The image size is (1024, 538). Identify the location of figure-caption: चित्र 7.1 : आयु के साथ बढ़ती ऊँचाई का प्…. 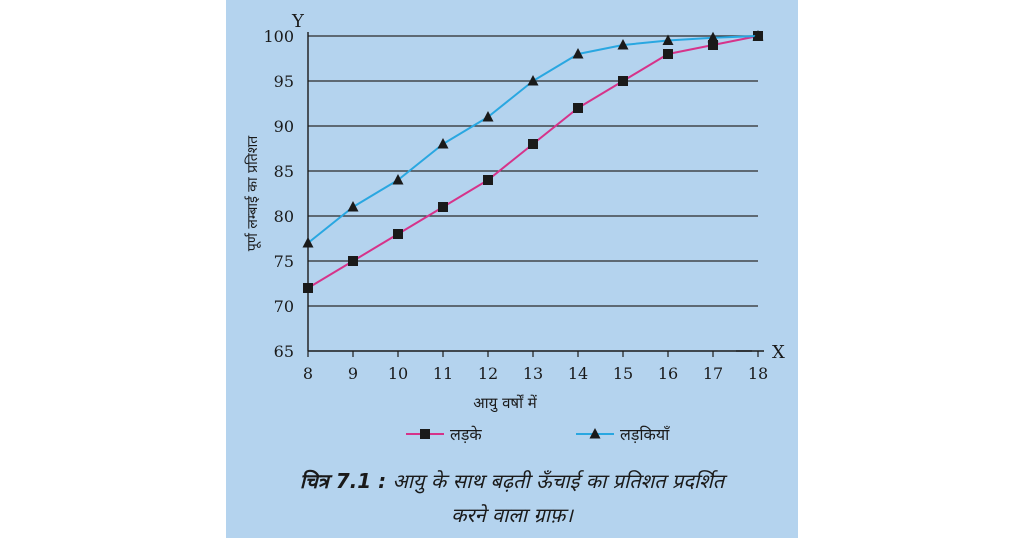
(512, 498).